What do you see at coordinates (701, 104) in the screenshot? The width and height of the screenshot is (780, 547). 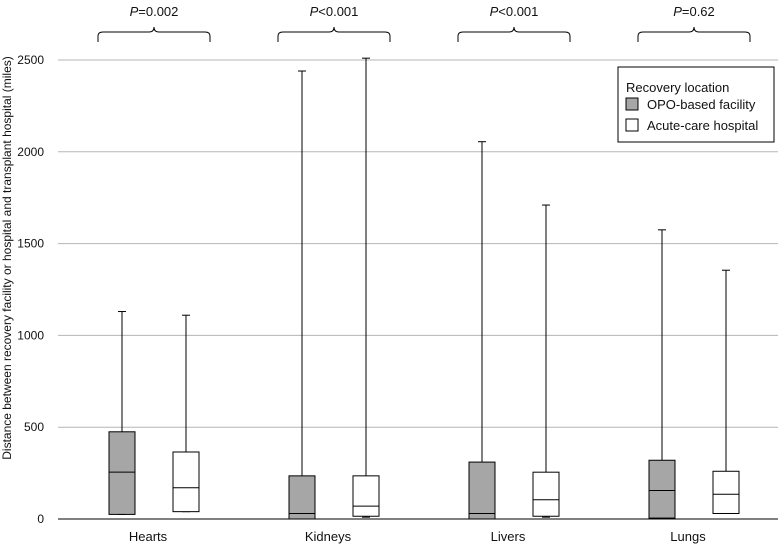 I see `legend-label-opo: OPO-based facility` at bounding box center [701, 104].